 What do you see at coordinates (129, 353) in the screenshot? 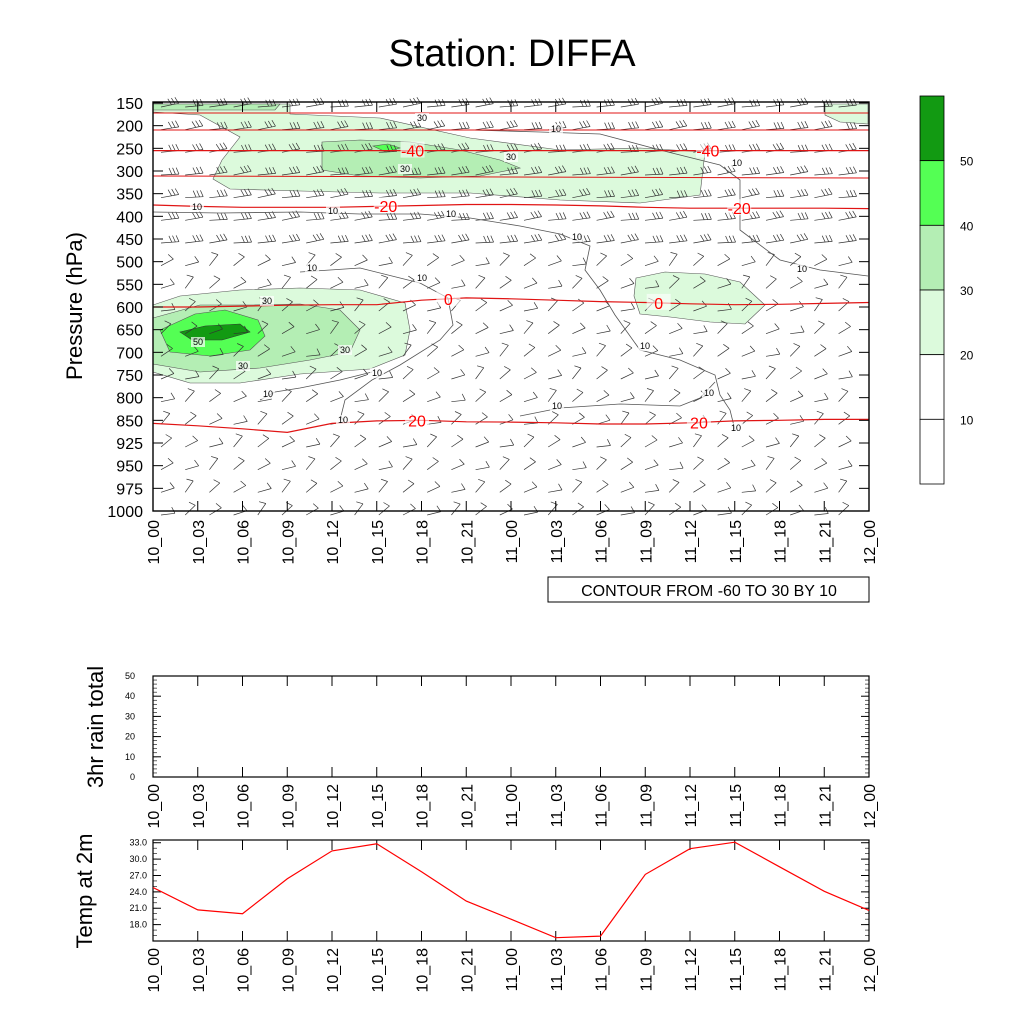
I see `pressure-tick-label: 700` at bounding box center [129, 353].